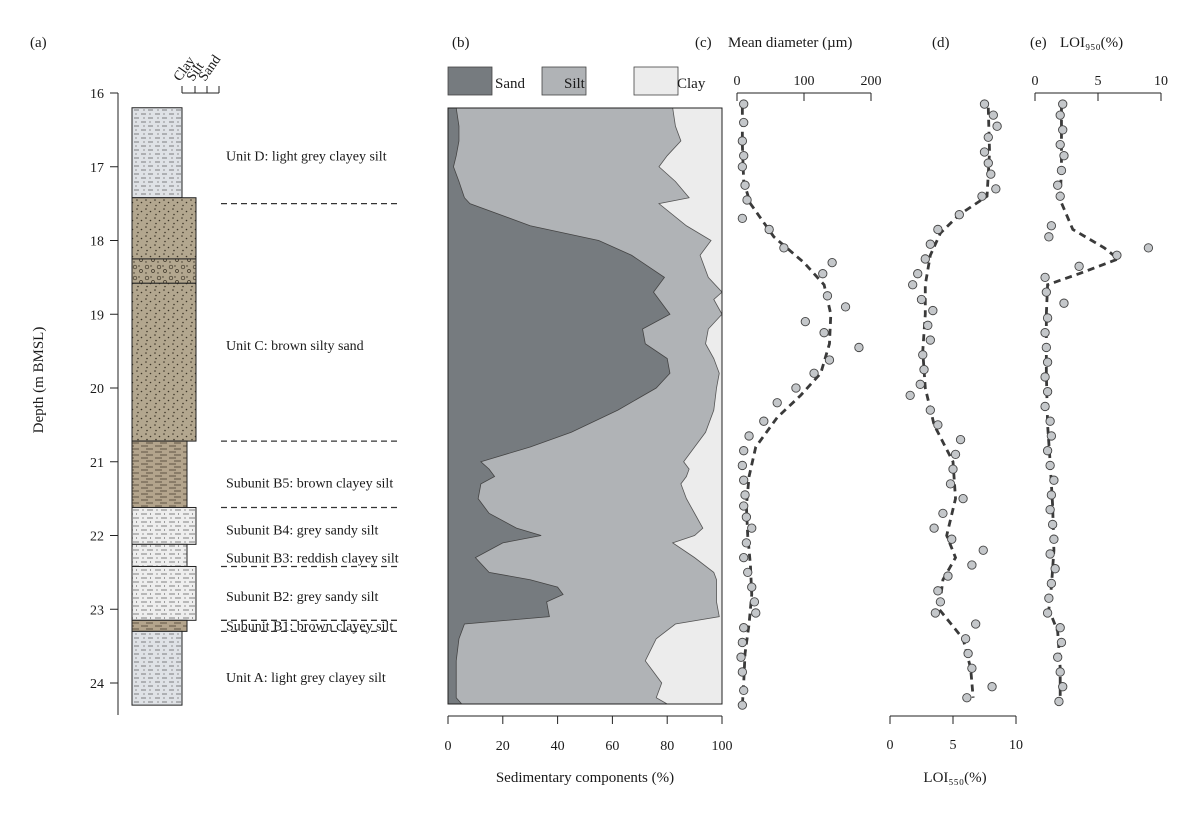 The image size is (1200, 814). Describe the element at coordinates (691, 84) in the screenshot. I see `legend-label: Clay` at that location.